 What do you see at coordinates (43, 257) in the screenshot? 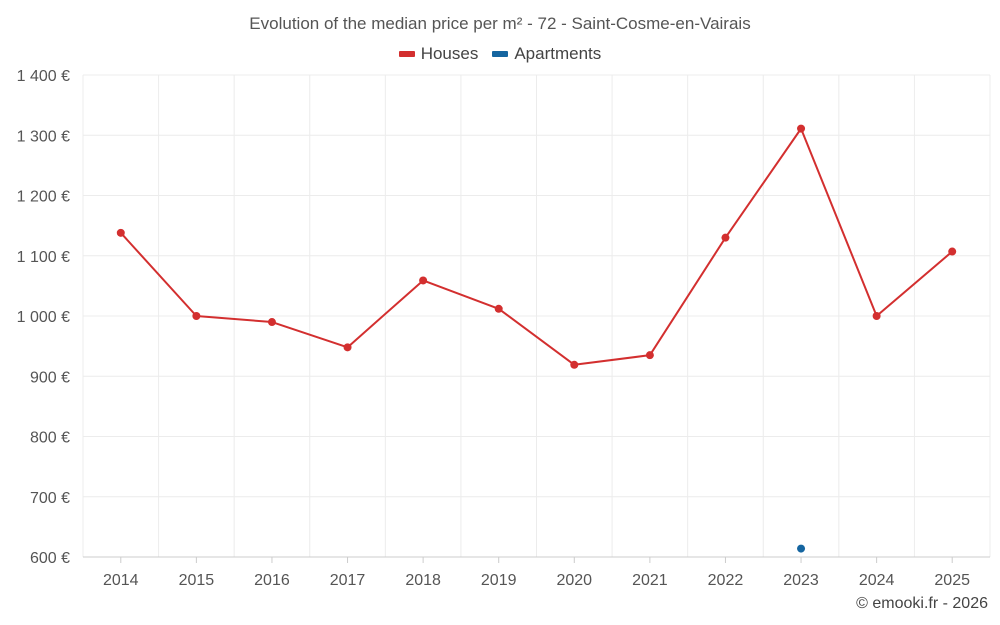
I see `y-tick-label: 1 100 €` at bounding box center [43, 257].